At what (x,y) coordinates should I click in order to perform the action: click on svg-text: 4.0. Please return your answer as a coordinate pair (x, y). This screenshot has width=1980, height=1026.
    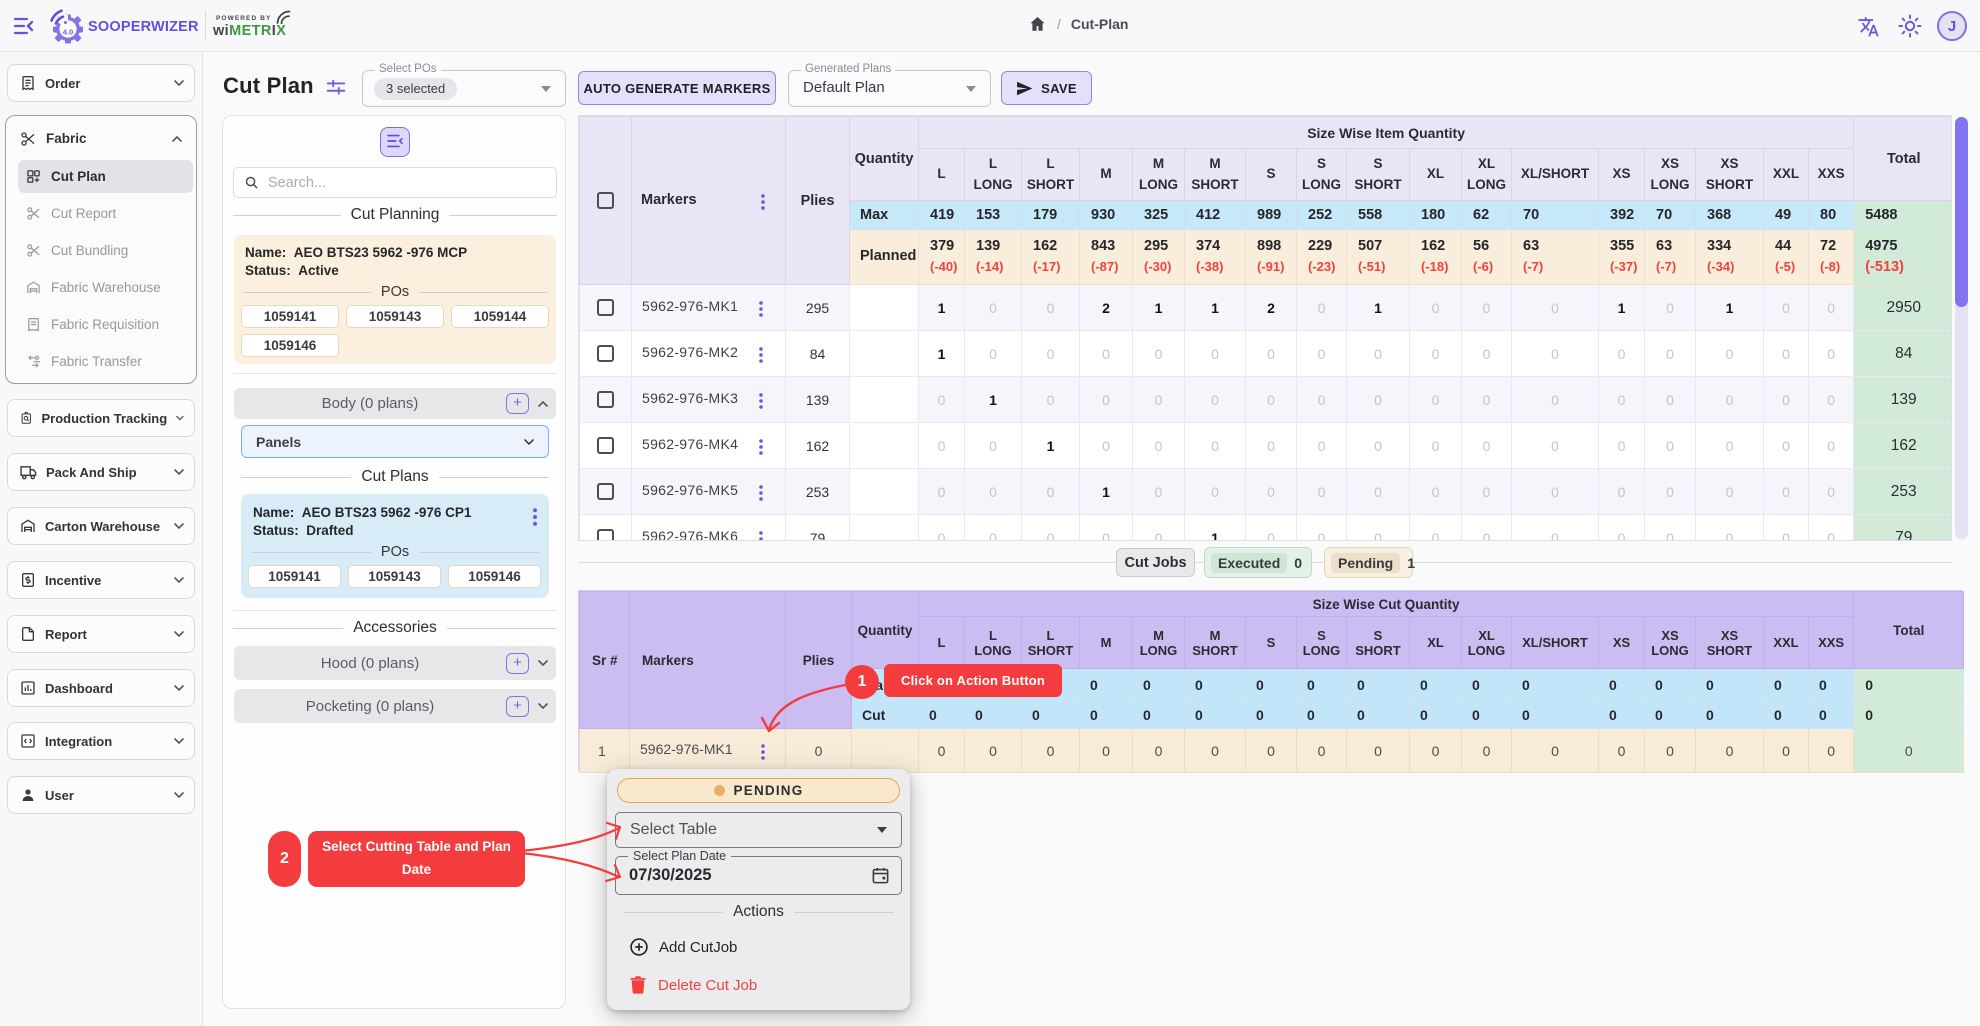
    Looking at the image, I should click on (68, 32).